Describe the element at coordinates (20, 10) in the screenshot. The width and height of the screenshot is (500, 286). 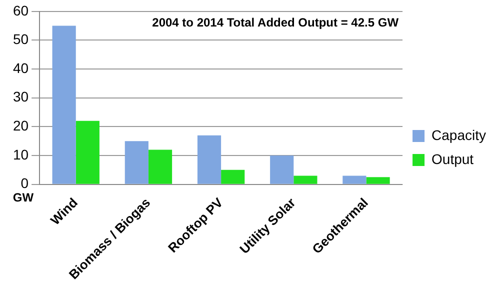
I see `y-tick-label: 60` at that location.